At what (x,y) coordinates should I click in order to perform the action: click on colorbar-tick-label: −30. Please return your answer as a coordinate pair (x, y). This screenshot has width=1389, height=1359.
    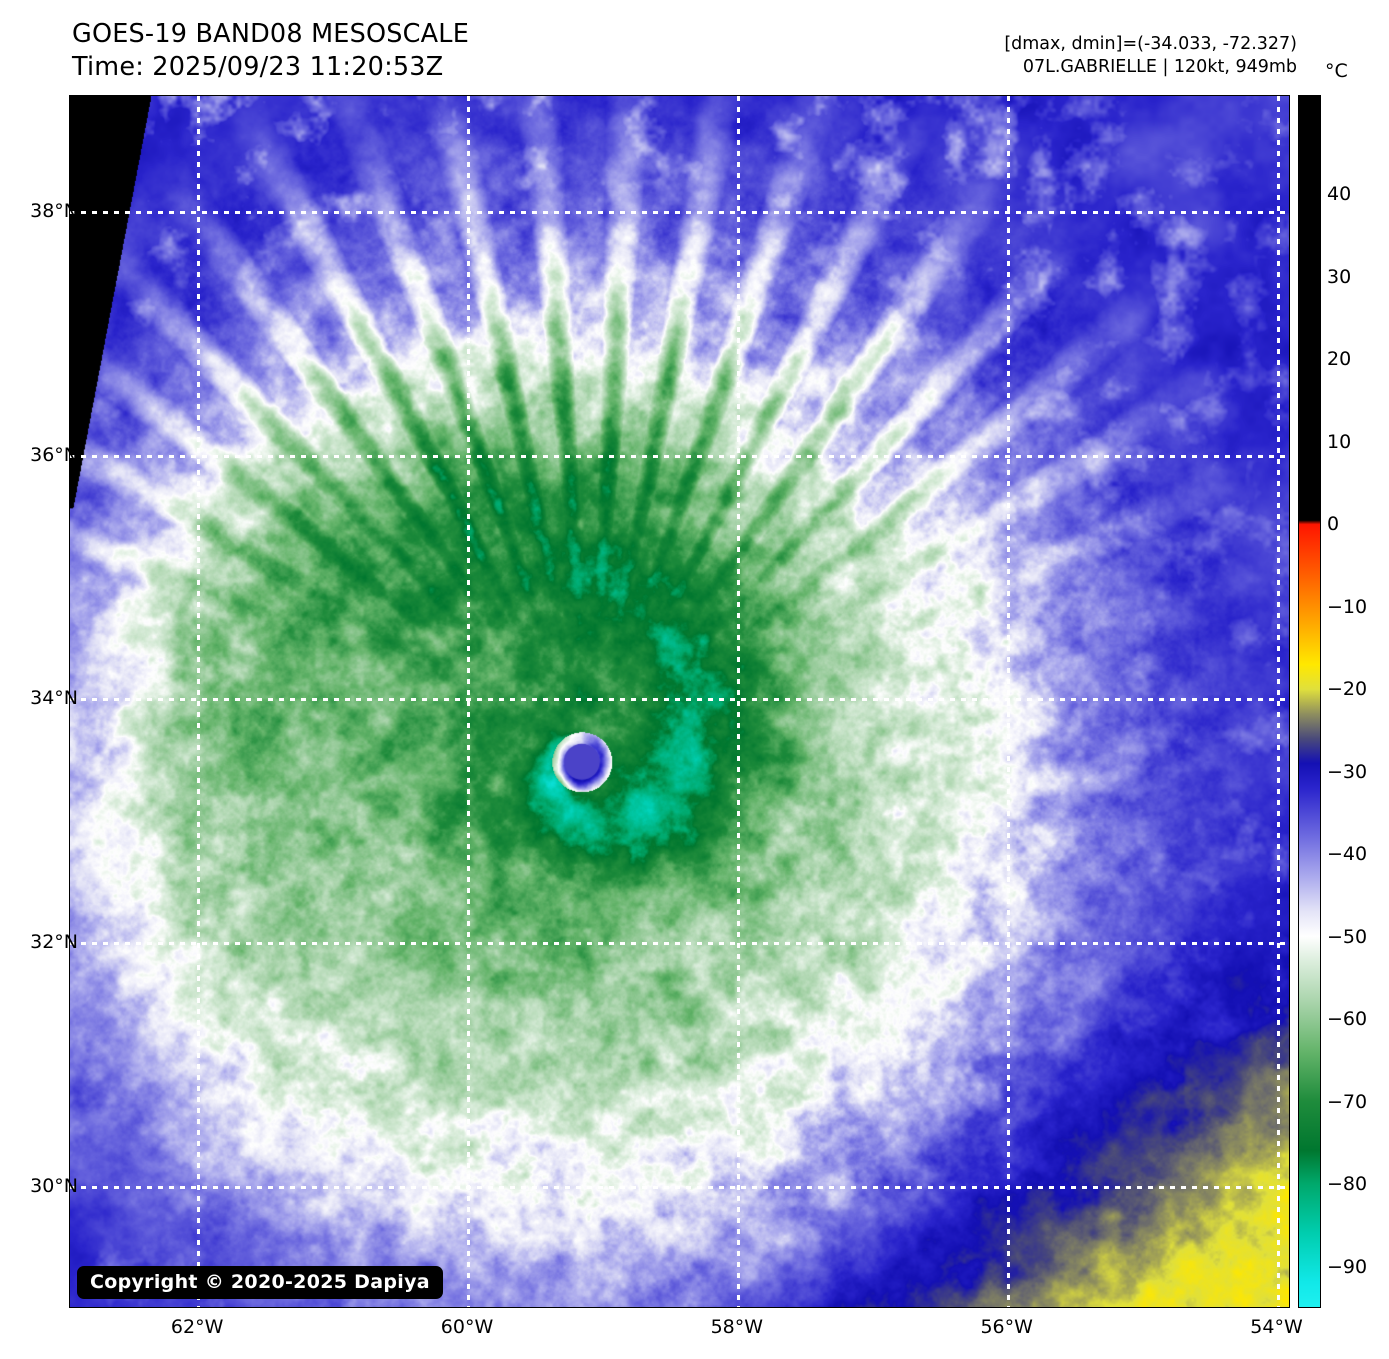
    Looking at the image, I should click on (1347, 771).